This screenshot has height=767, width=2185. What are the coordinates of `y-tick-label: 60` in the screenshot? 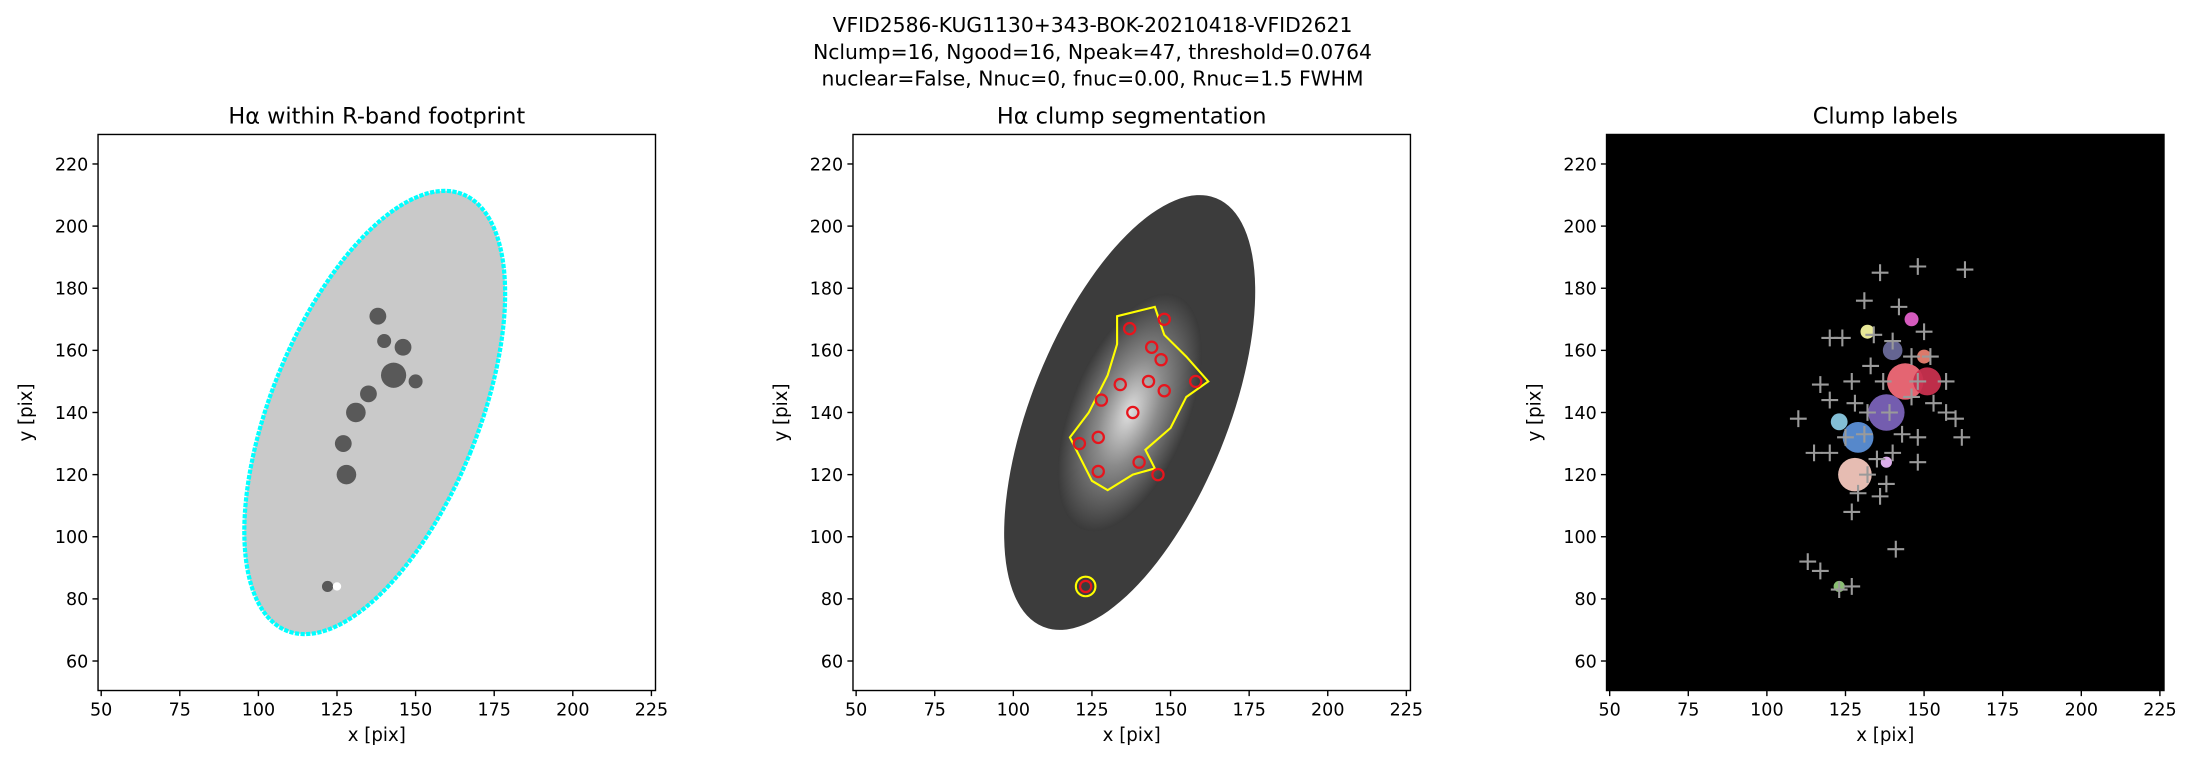 It's located at (832, 662).